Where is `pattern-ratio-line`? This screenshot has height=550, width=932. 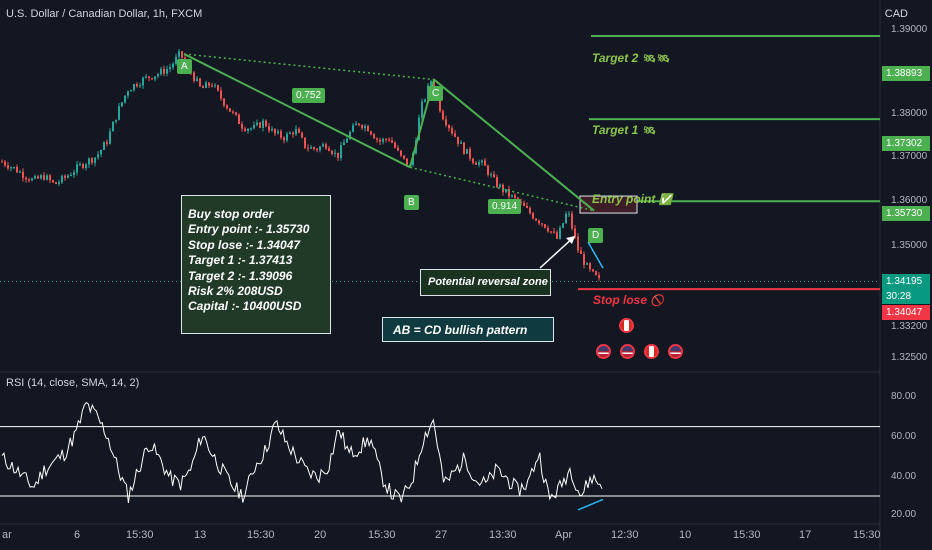 pattern-ratio-line is located at coordinates (502, 189).